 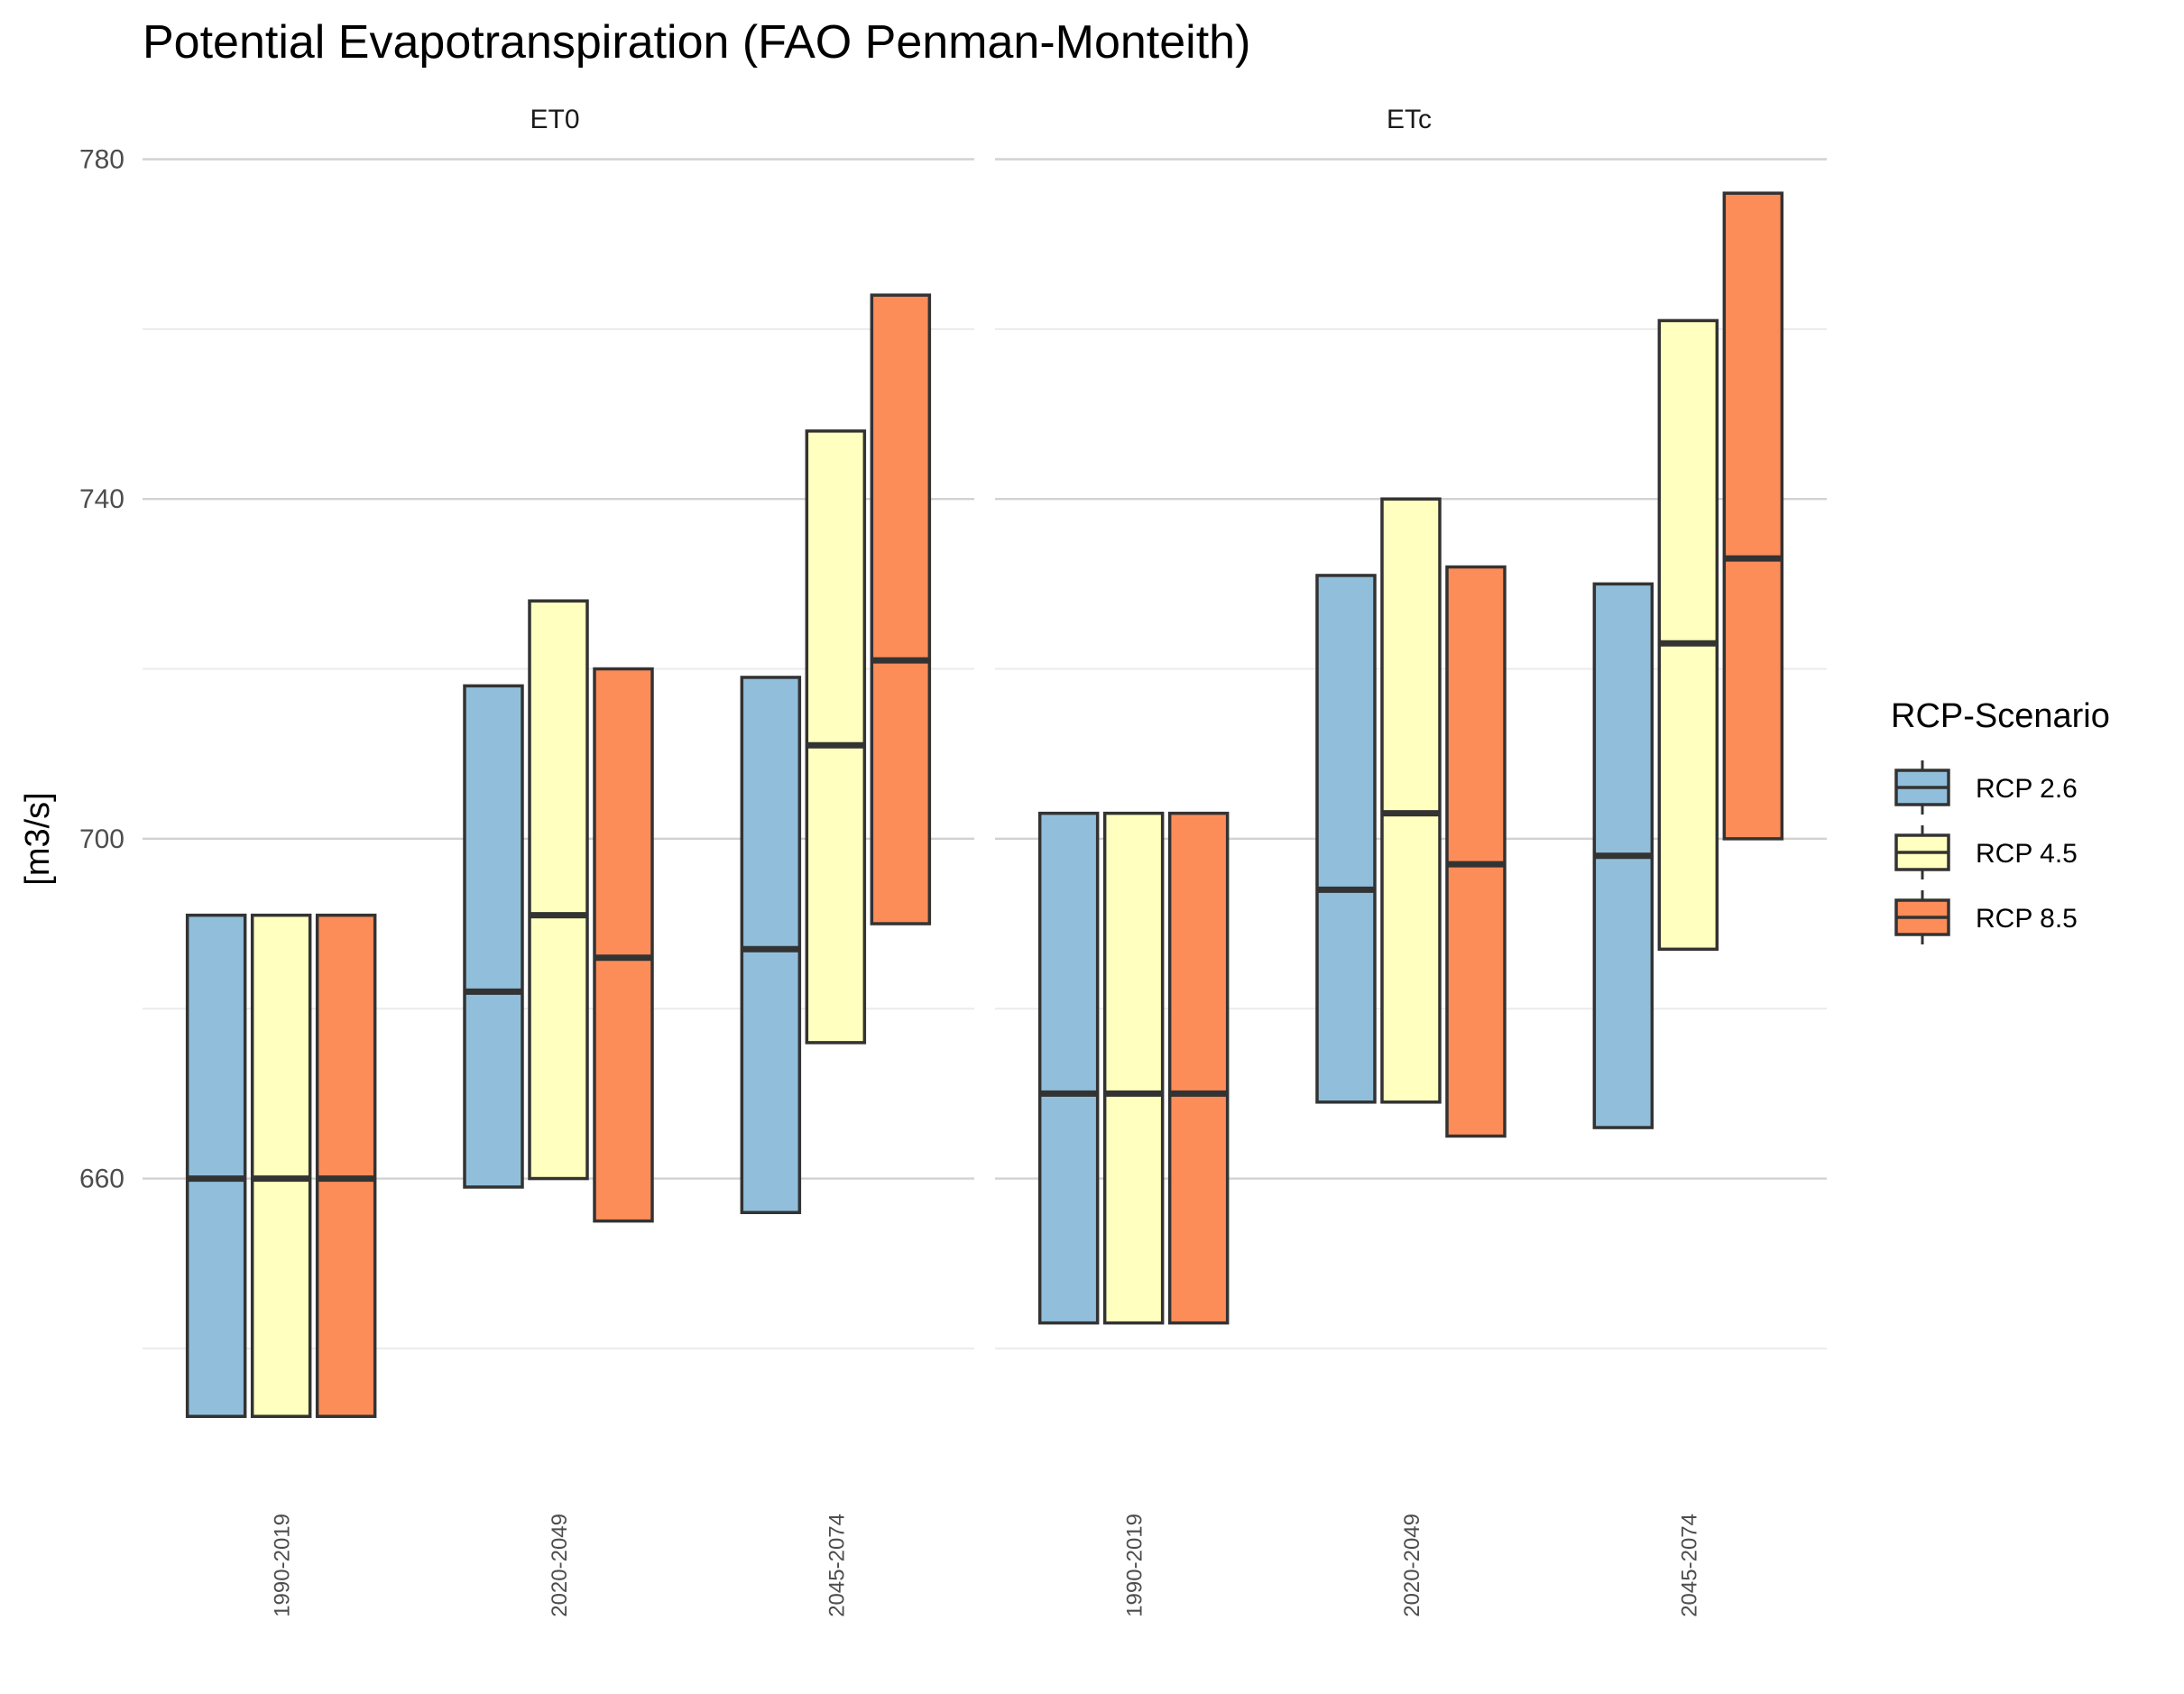 I want to click on y-axis-label: [m3/s], so click(x=38, y=838).